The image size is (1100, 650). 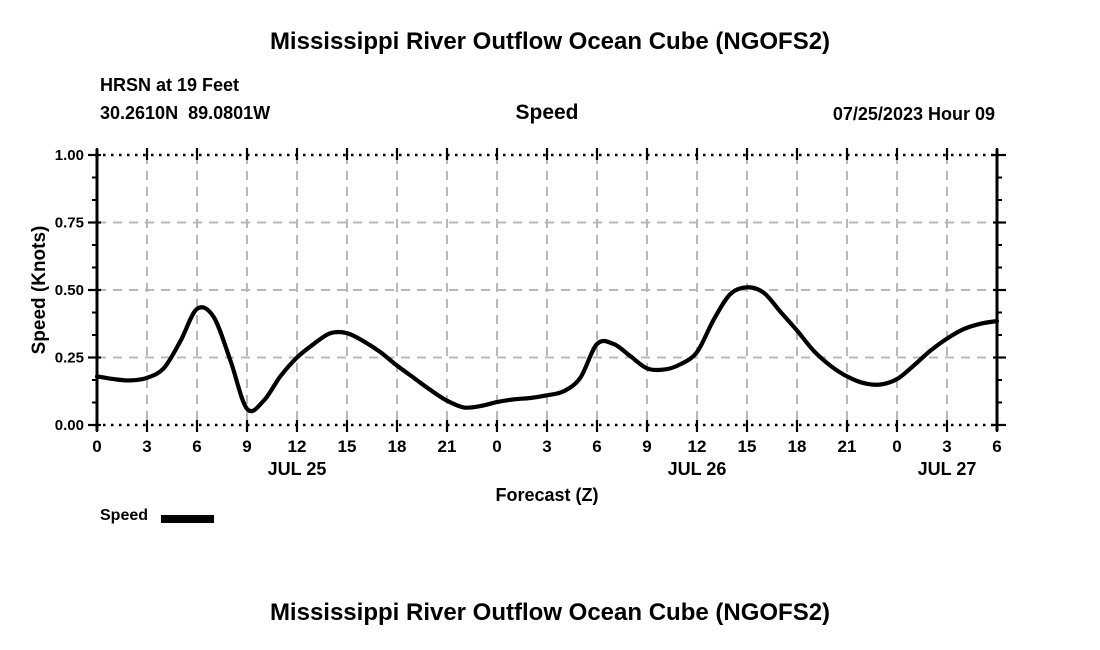 What do you see at coordinates (913, 114) in the screenshot?
I see `forecast-datetime-label: 07/25/2023 Hour 09` at bounding box center [913, 114].